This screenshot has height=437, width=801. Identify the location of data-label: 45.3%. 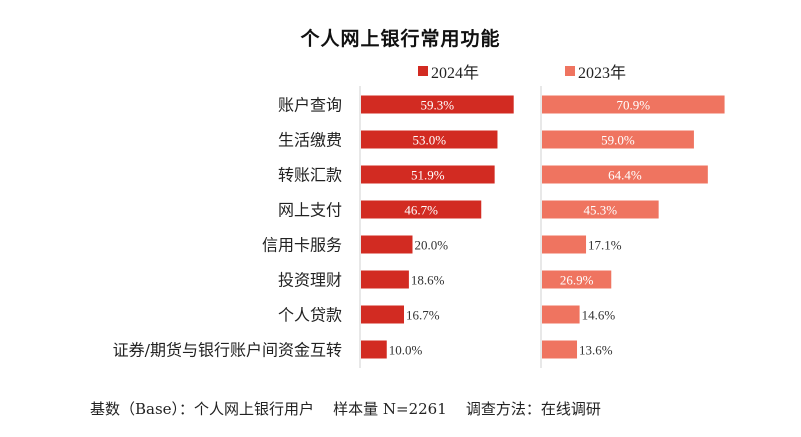
(601, 210).